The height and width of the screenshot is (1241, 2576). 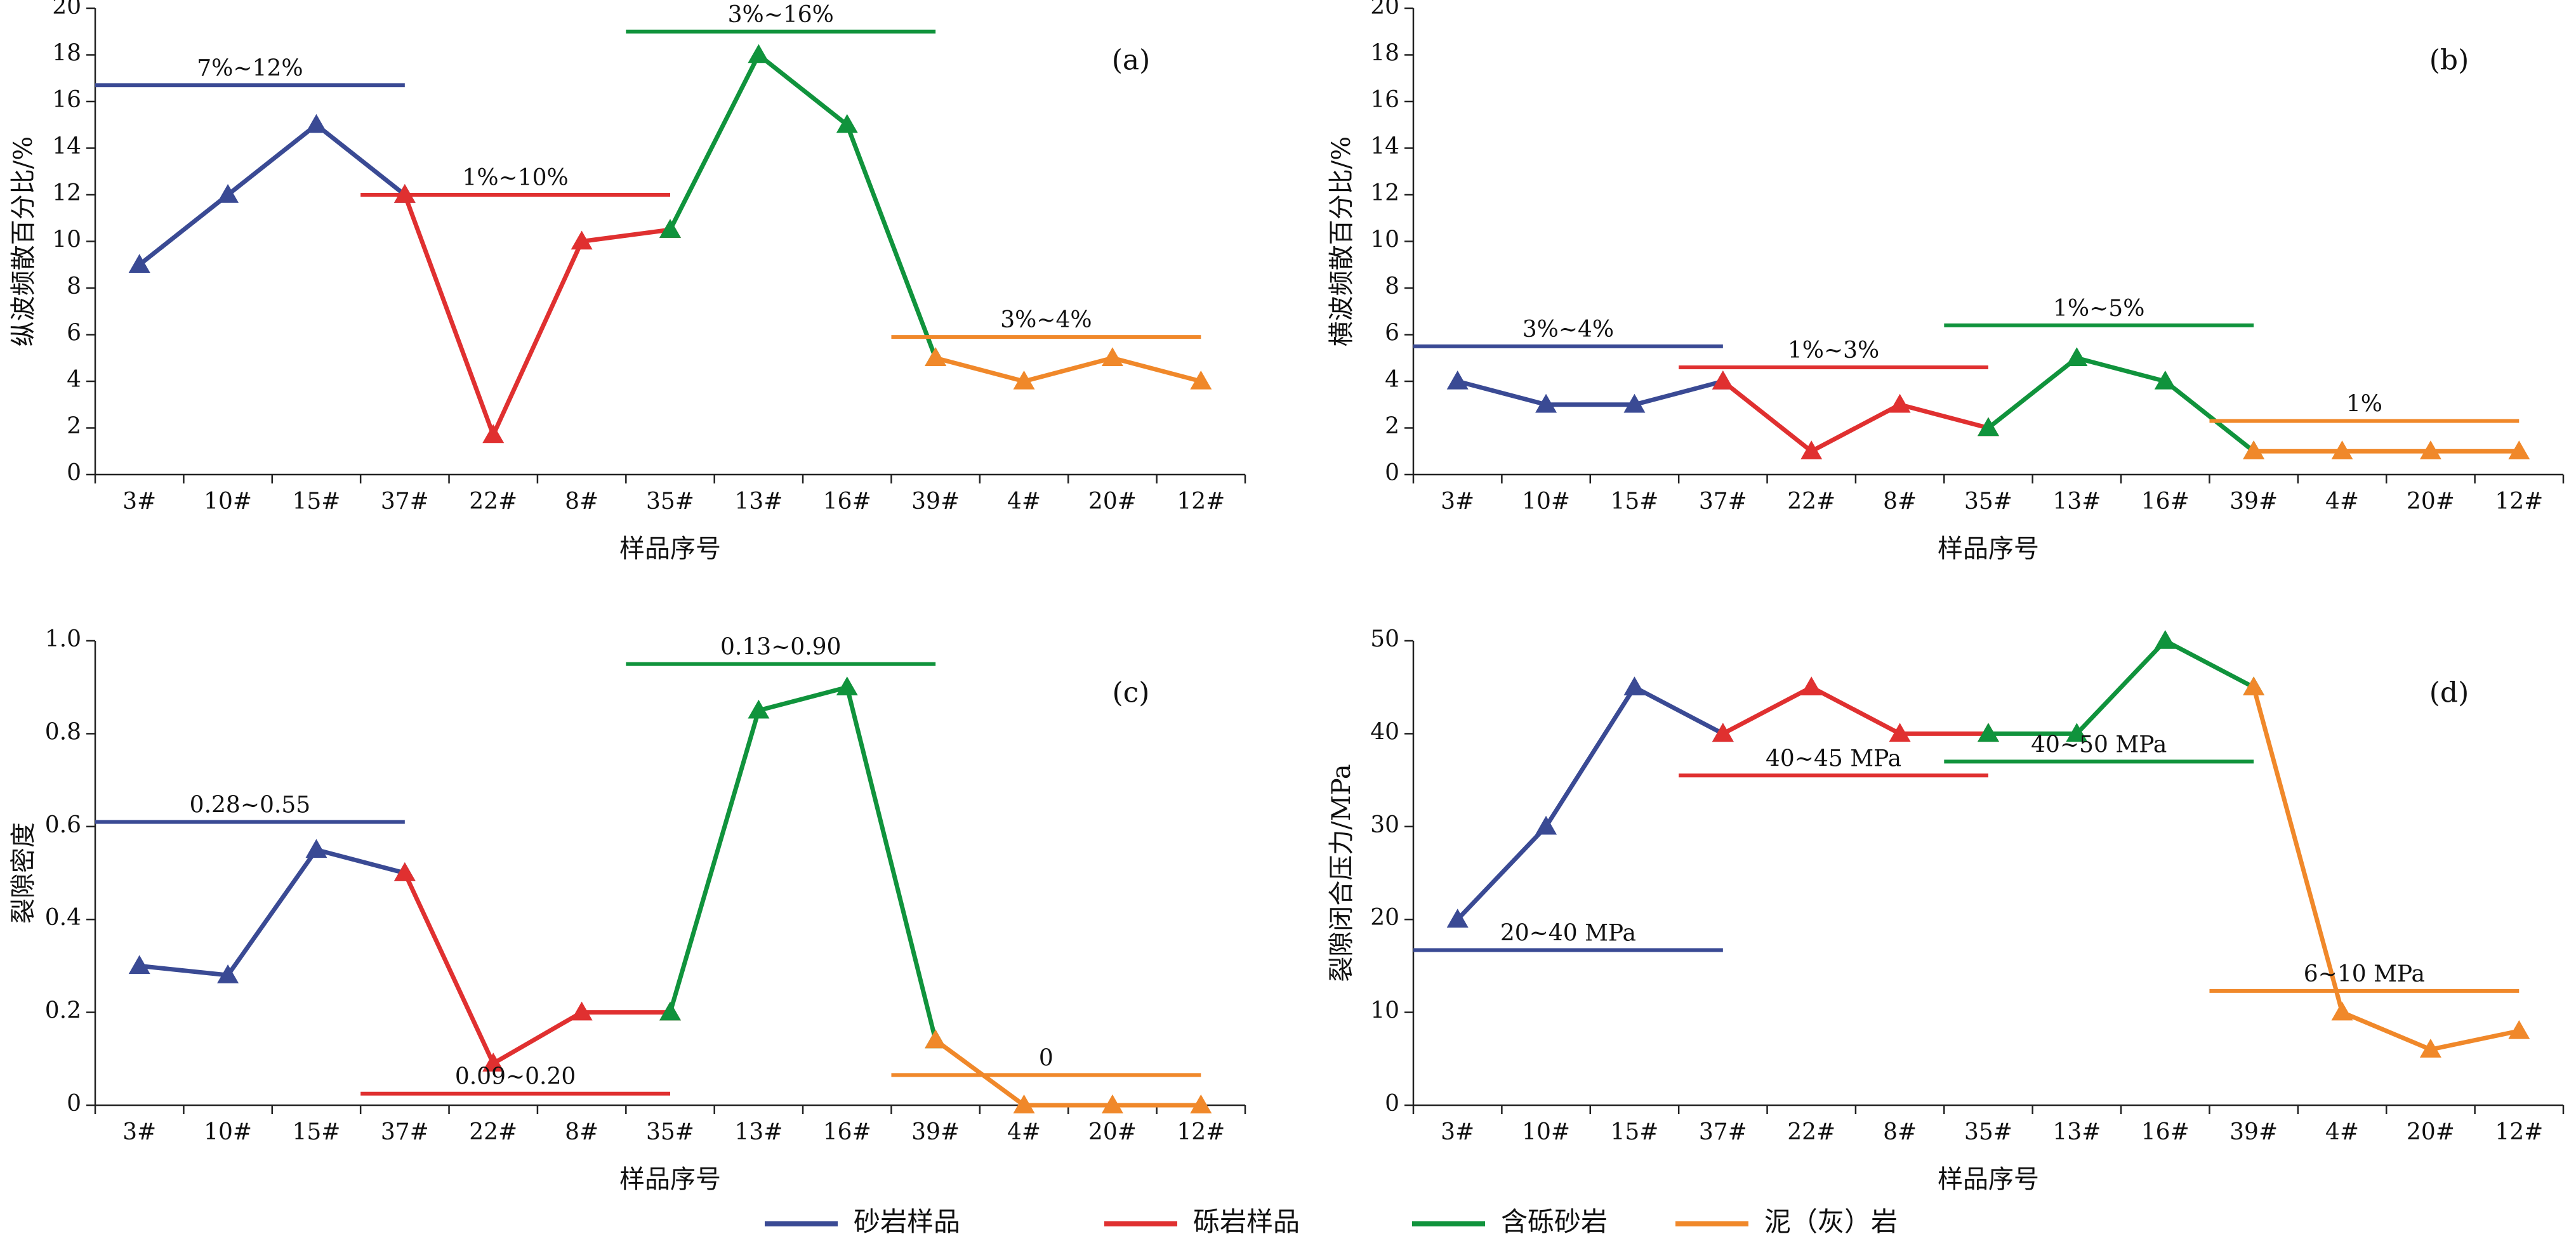 I want to click on range-label: 1%, so click(x=2364, y=404).